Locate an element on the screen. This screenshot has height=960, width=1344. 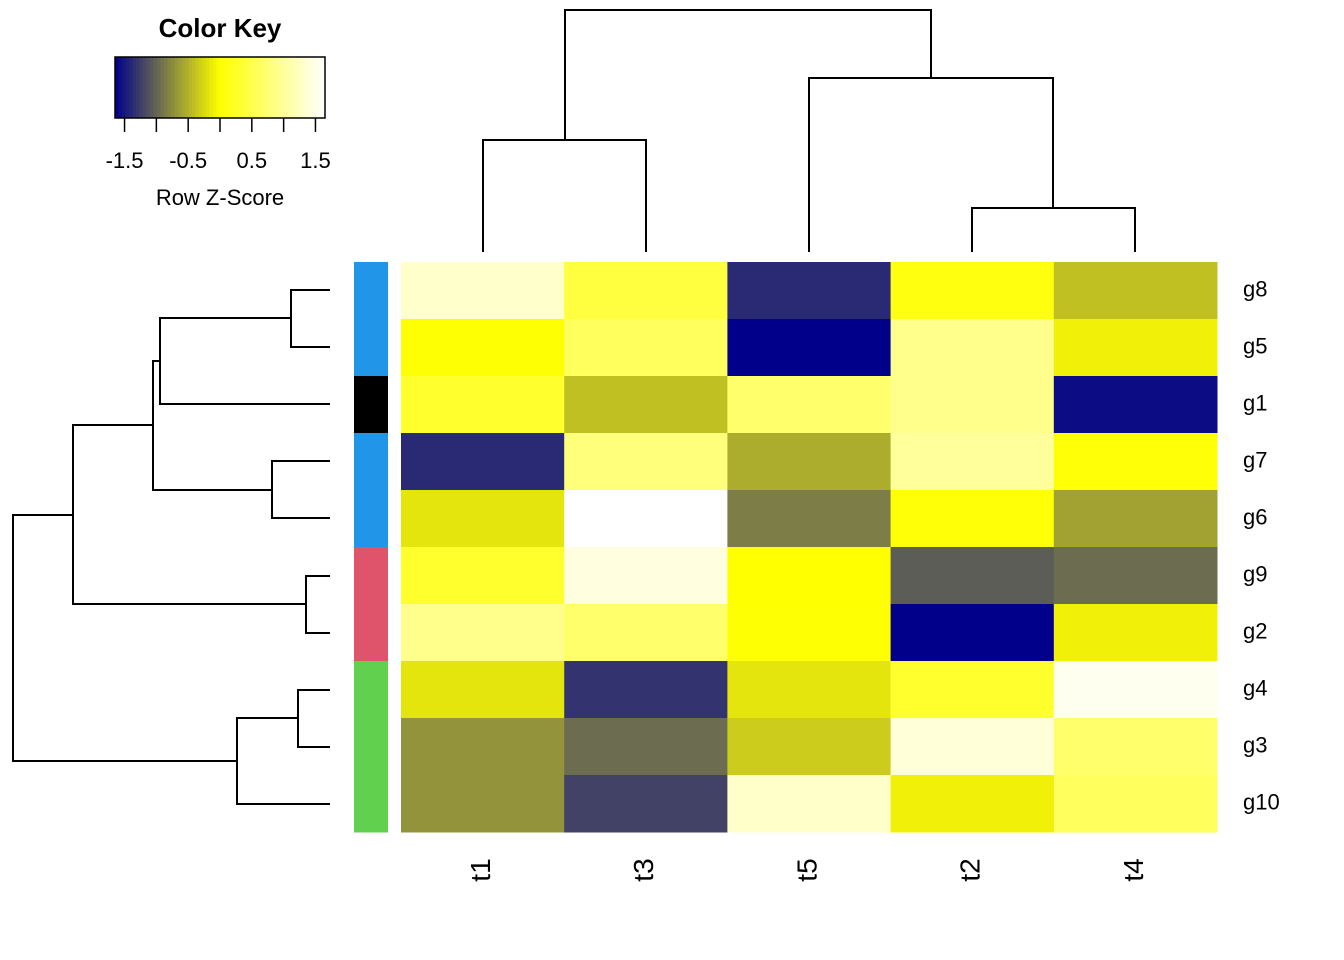
key-label: Row Z-Score is located at coordinates (220, 197).